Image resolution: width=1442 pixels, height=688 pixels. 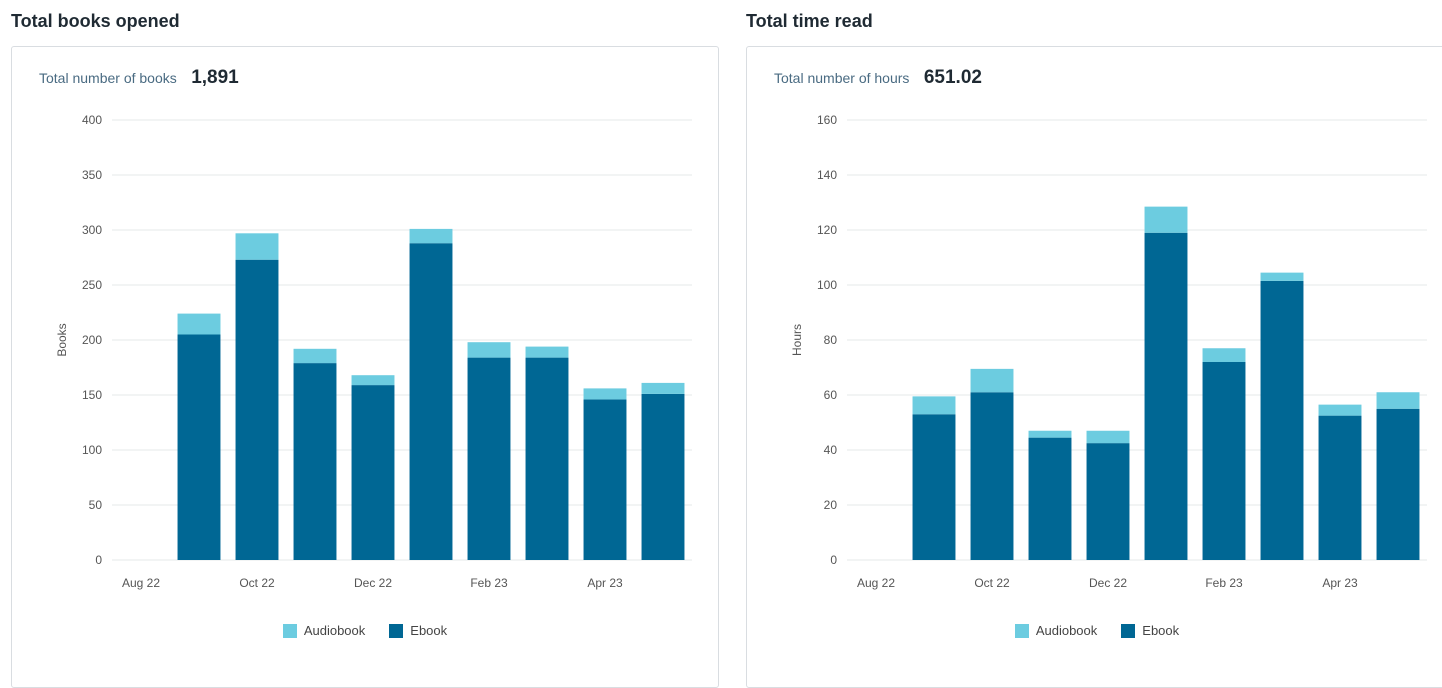 I want to click on y-tick-label: 140, so click(x=827, y=175).